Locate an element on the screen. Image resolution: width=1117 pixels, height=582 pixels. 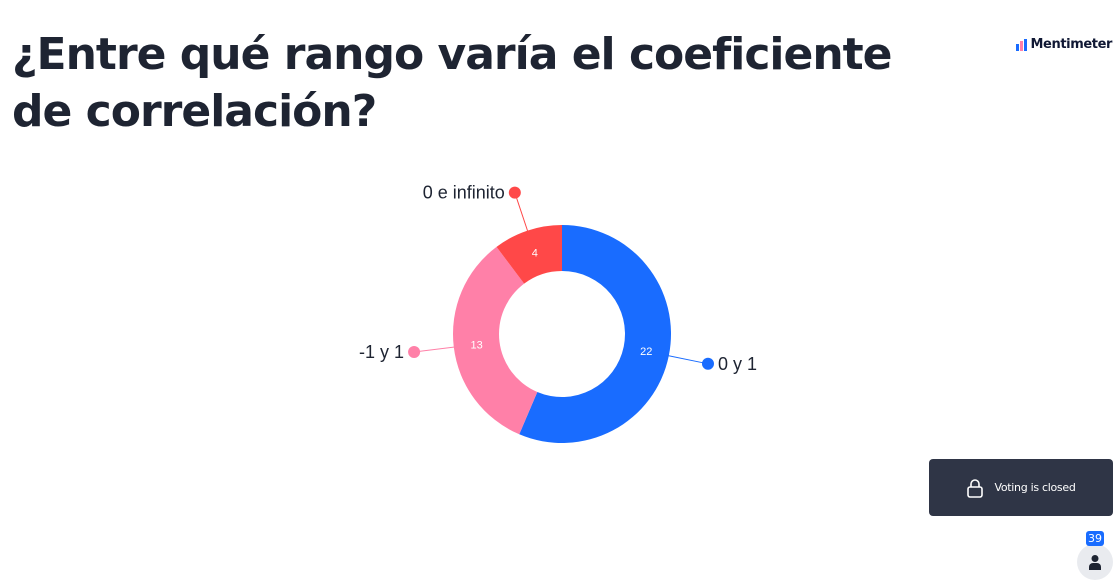
participants-indicator: 39 is located at coordinates (1095, 555).